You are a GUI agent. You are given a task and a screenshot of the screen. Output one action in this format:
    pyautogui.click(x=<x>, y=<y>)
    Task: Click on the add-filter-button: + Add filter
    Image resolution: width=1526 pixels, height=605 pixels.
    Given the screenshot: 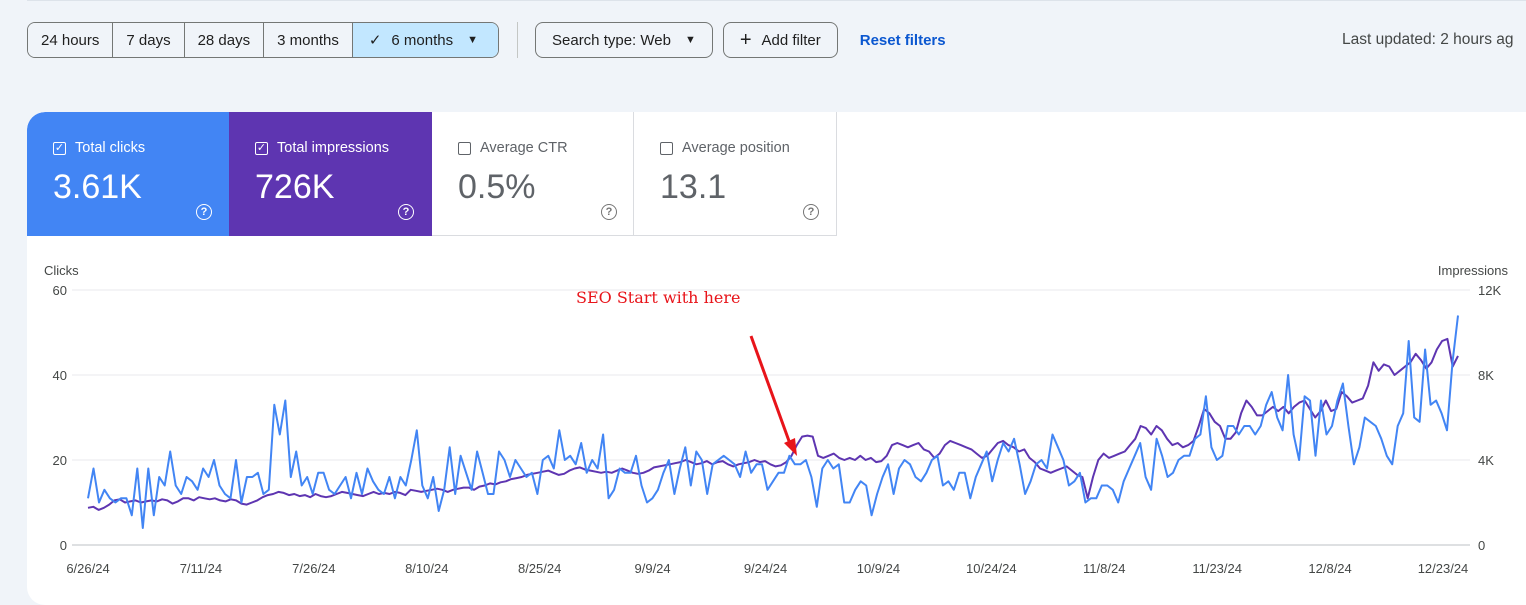 What is the action you would take?
    pyautogui.click(x=780, y=40)
    